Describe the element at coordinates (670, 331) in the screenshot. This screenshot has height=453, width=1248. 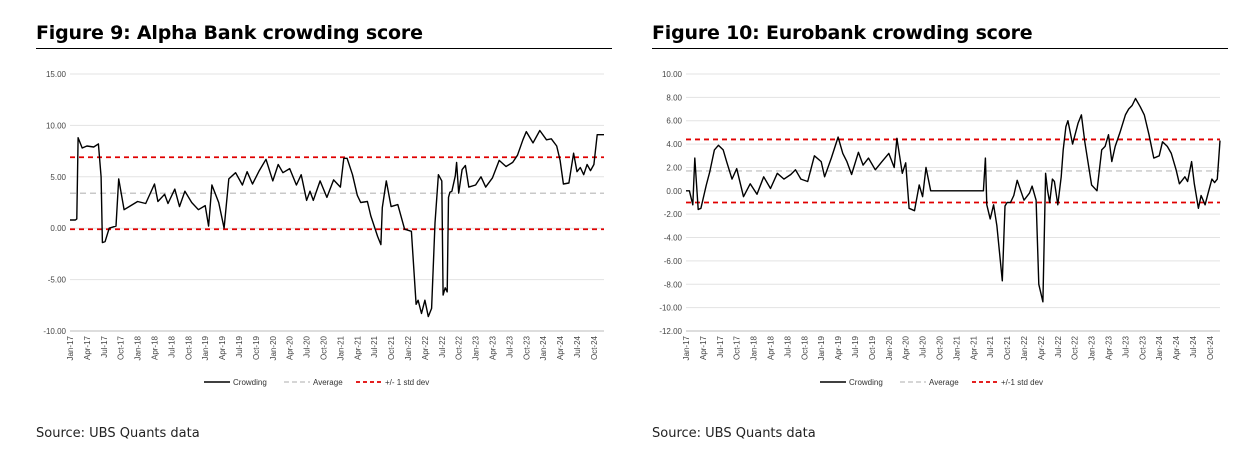
I see `y-tick-label: -12.00` at that location.